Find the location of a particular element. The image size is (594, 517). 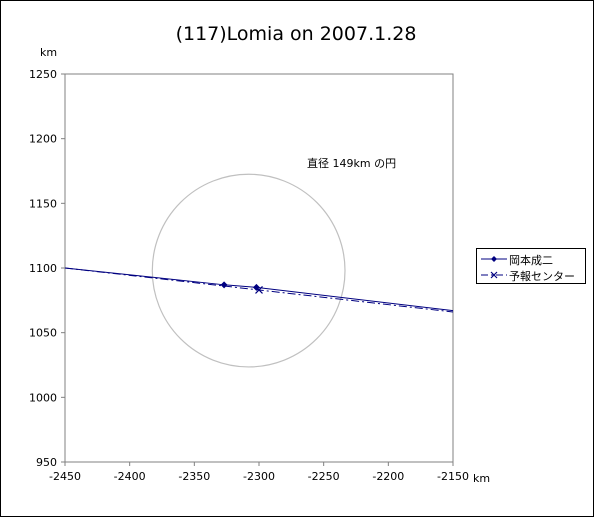

x-axis-ticks: -2450 -2400 -2350 -2300 -2250 -2200 -2150 is located at coordinates (259, 472).